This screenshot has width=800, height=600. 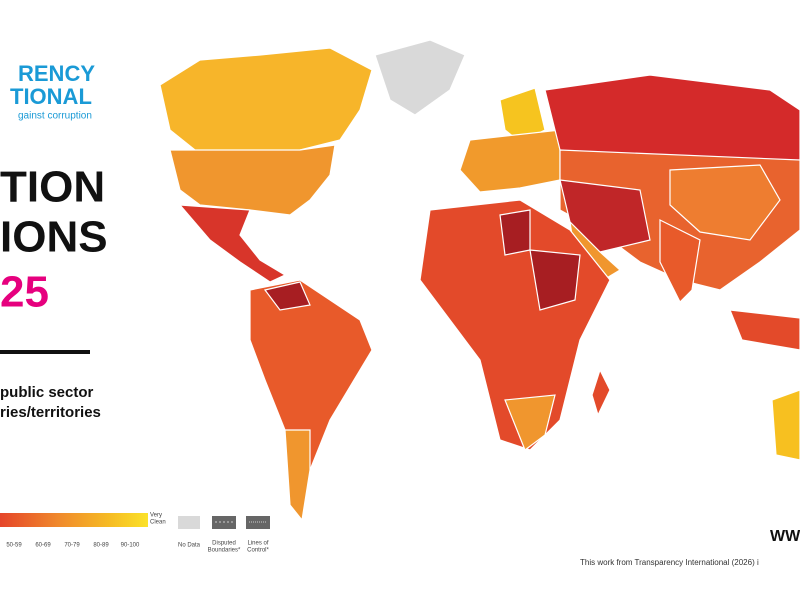 I want to click on legend-label: Boundaries*, so click(x=224, y=551).